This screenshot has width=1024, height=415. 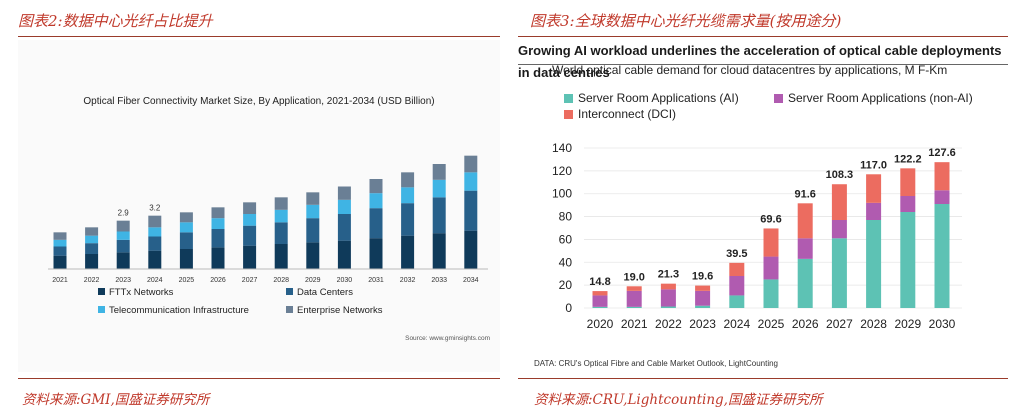 What do you see at coordinates (874, 211) in the screenshot?
I see `bar-server-room-applications-non-ai-2028` at bounding box center [874, 211].